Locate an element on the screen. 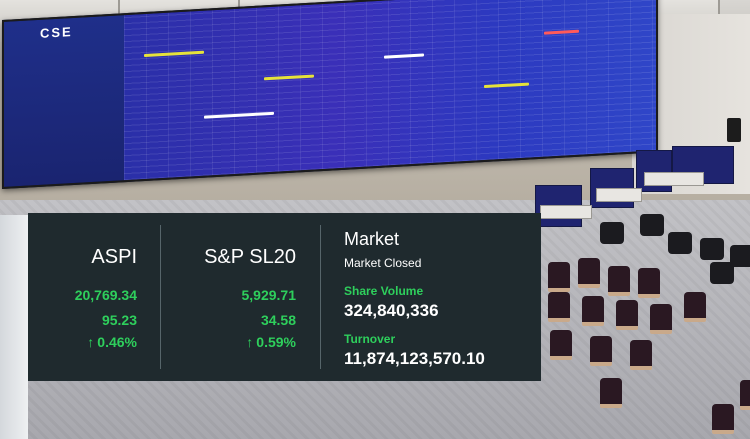 This screenshot has width=750, height=439. left-glass-panel is located at coordinates (14, 327).